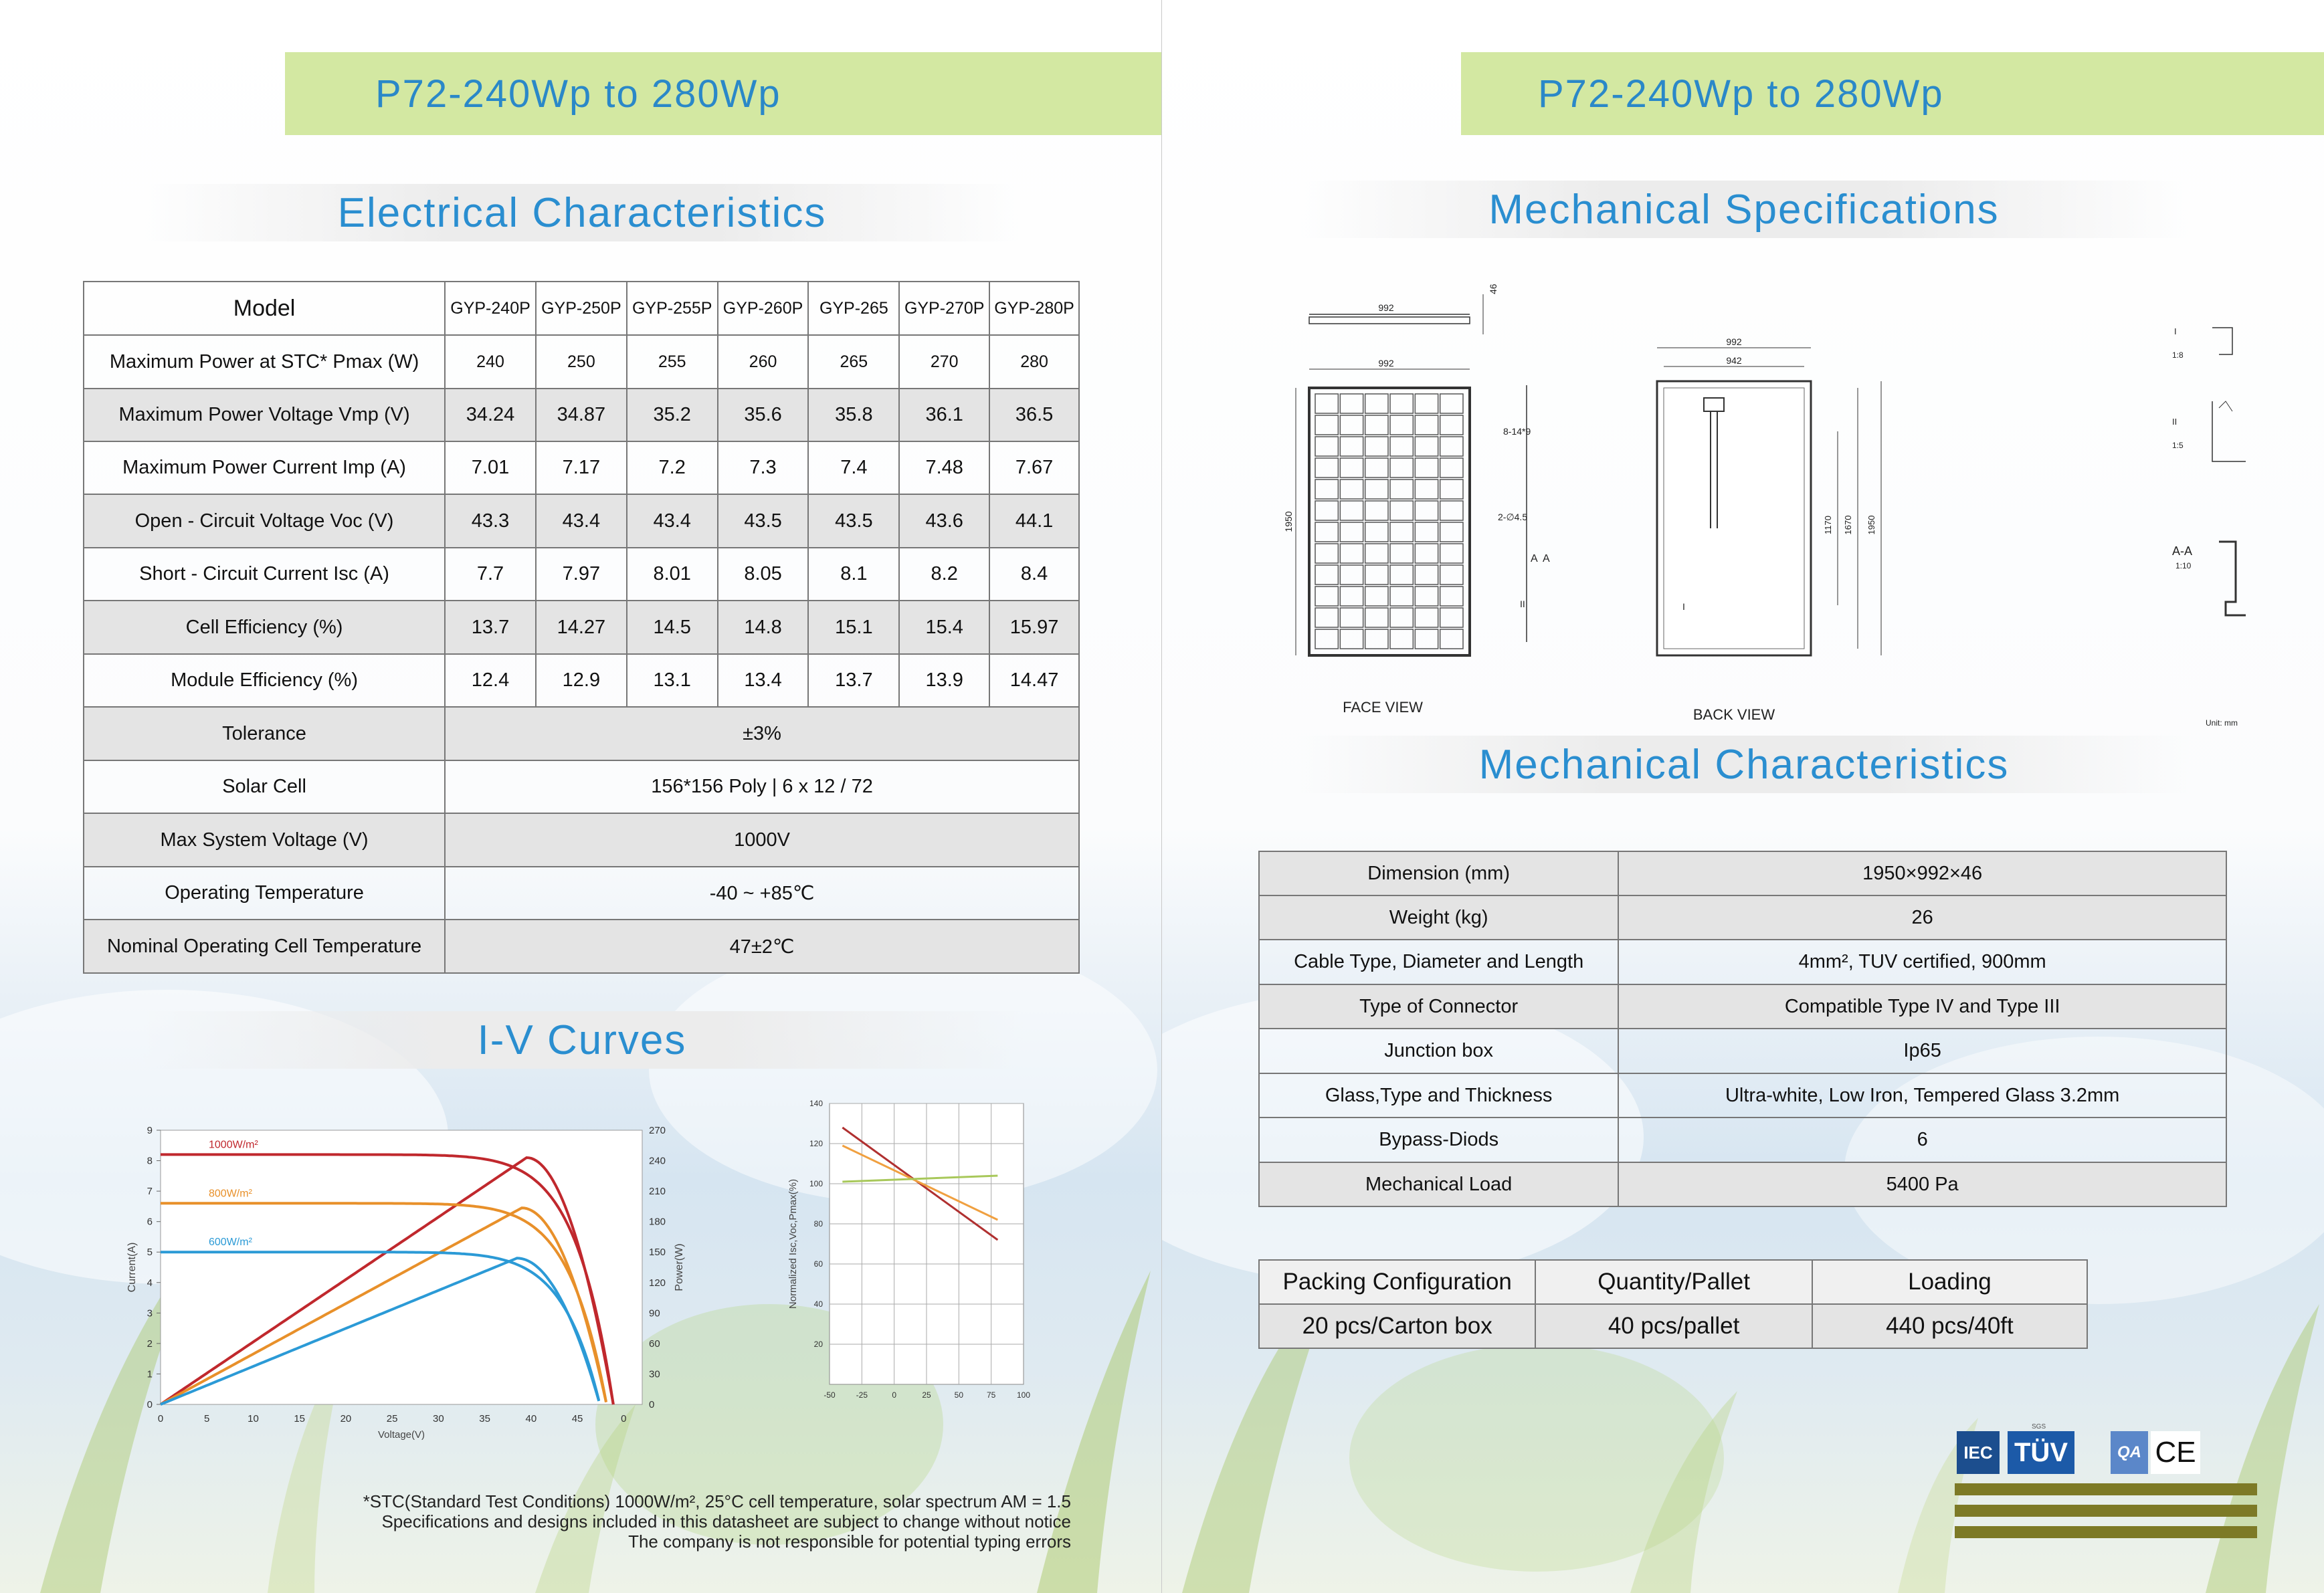 This screenshot has height=1593, width=2324. Describe the element at coordinates (160, 1418) in the screenshot. I see `x-tick-label: 0` at that location.